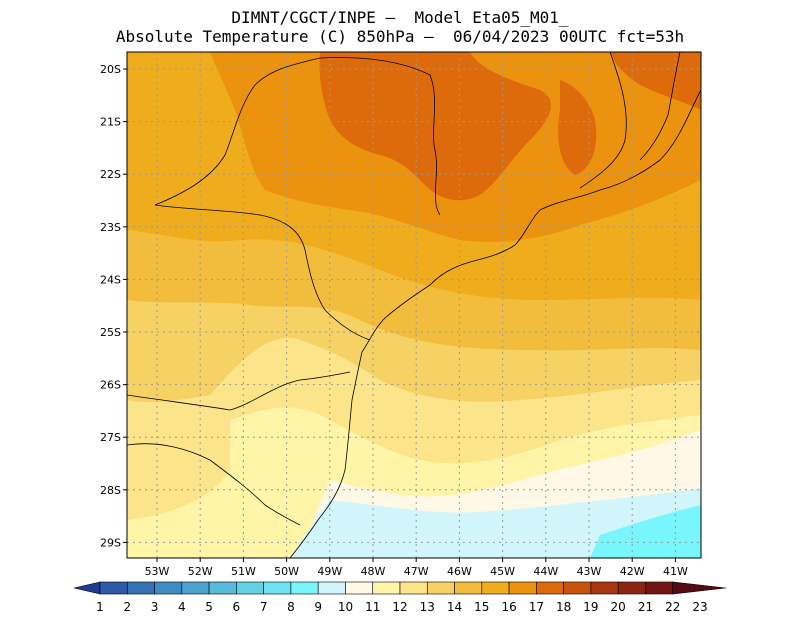  I want to click on longitude-label: 51W, so click(243, 571).